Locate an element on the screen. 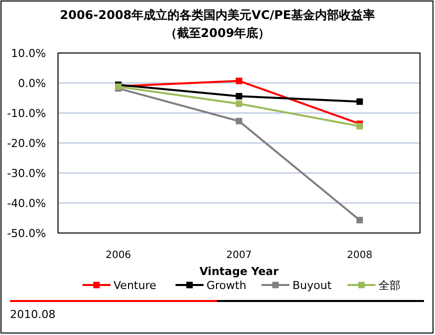 This screenshot has height=335, width=435. y-tick-label: -50.0% is located at coordinates (26, 233).